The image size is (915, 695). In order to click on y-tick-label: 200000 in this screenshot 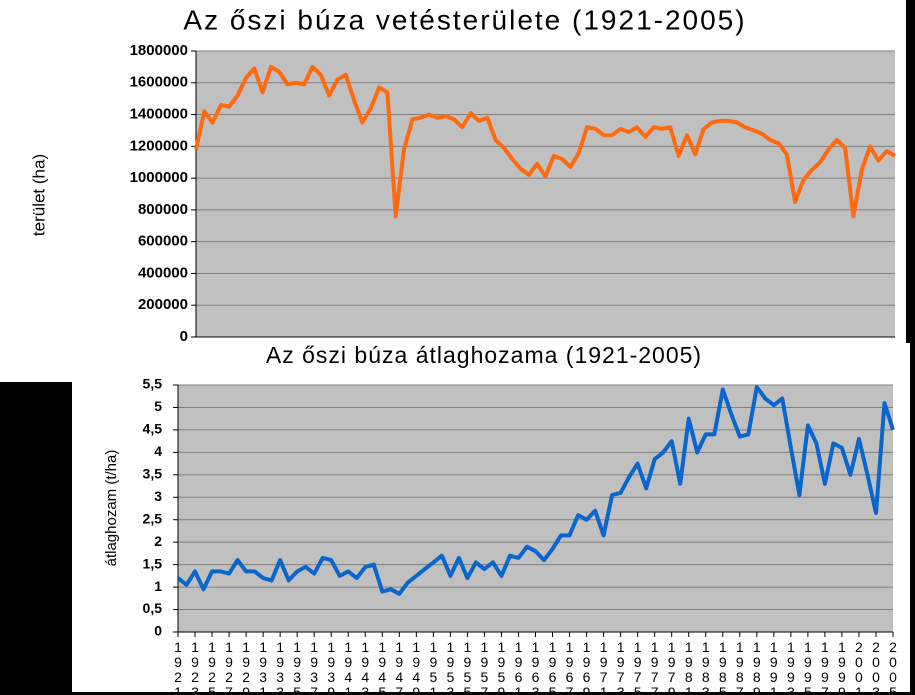, I will do `click(163, 304)`.